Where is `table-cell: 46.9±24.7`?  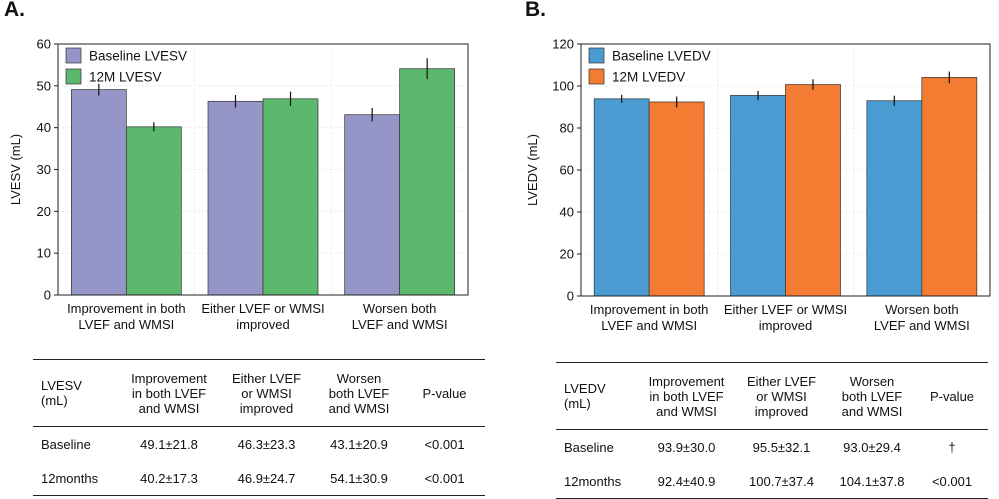
table-cell: 46.9±24.7 is located at coordinates (266, 478).